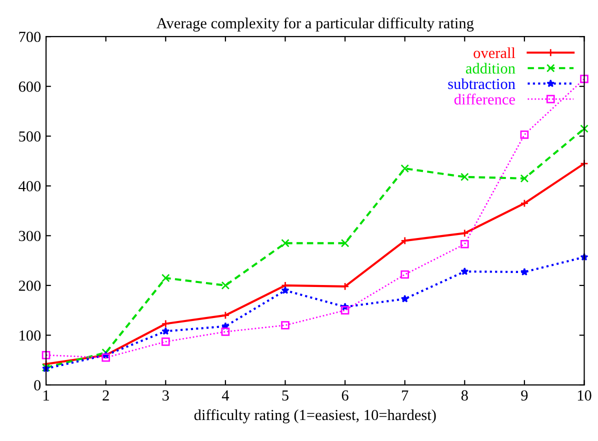  Describe the element at coordinates (29, 186) in the screenshot. I see `y-tick-label: 400` at that location.